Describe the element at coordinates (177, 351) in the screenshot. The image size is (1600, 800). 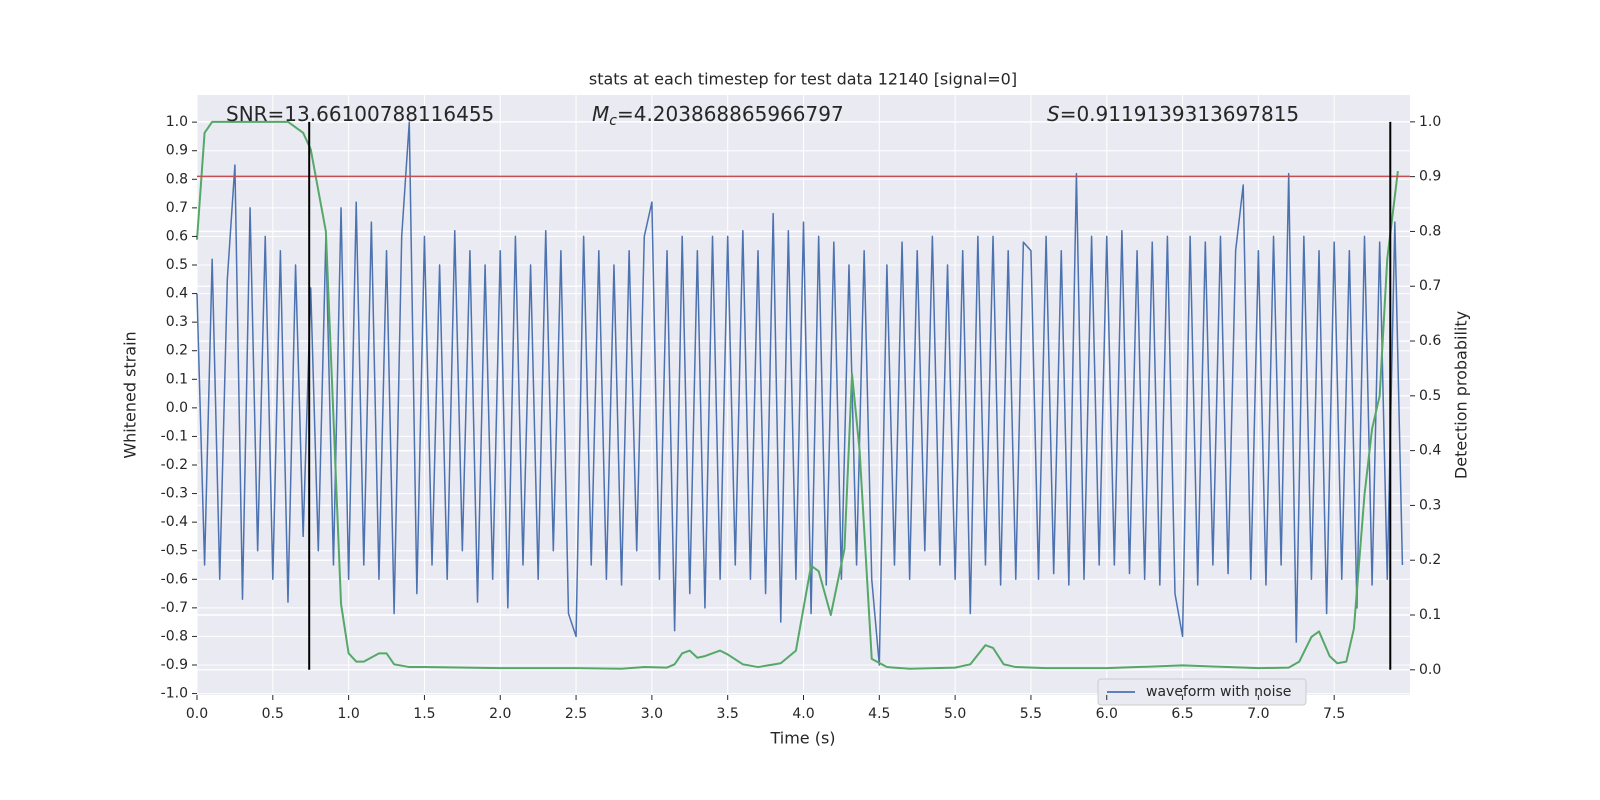
I see `y-tick-label: 0.2` at that location.